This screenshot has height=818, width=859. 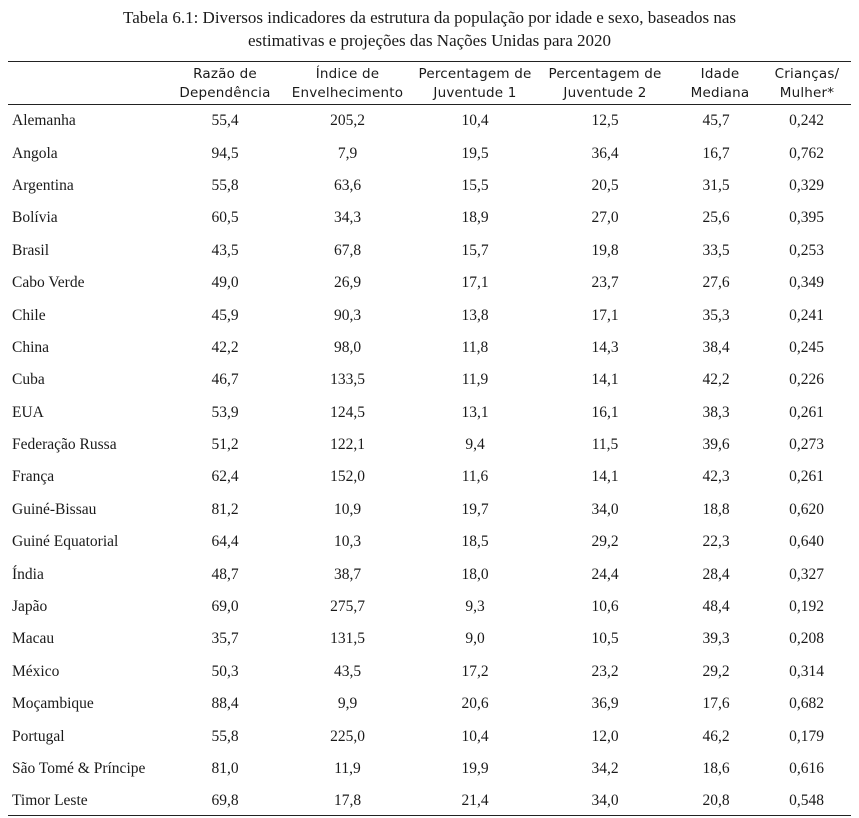 I want to click on razao-dependencia-cell: 55,8, so click(x=225, y=185).